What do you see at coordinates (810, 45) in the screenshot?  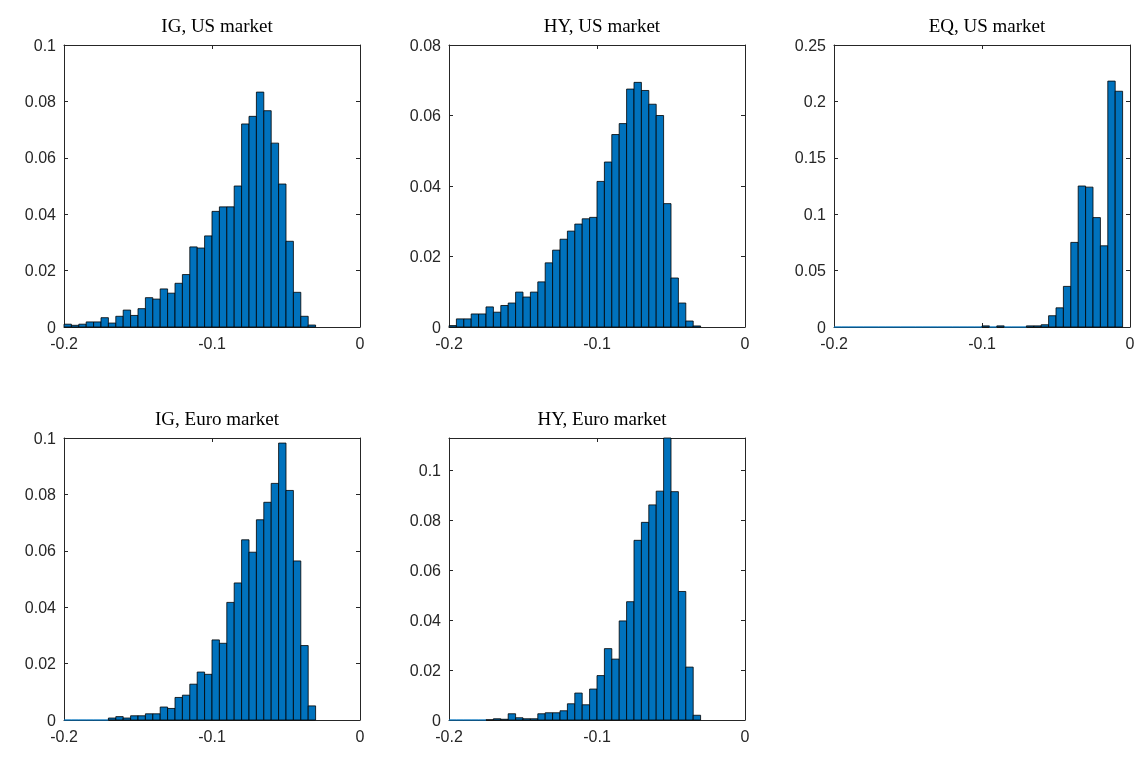 I see `y-tick-label: 0.25` at bounding box center [810, 45].